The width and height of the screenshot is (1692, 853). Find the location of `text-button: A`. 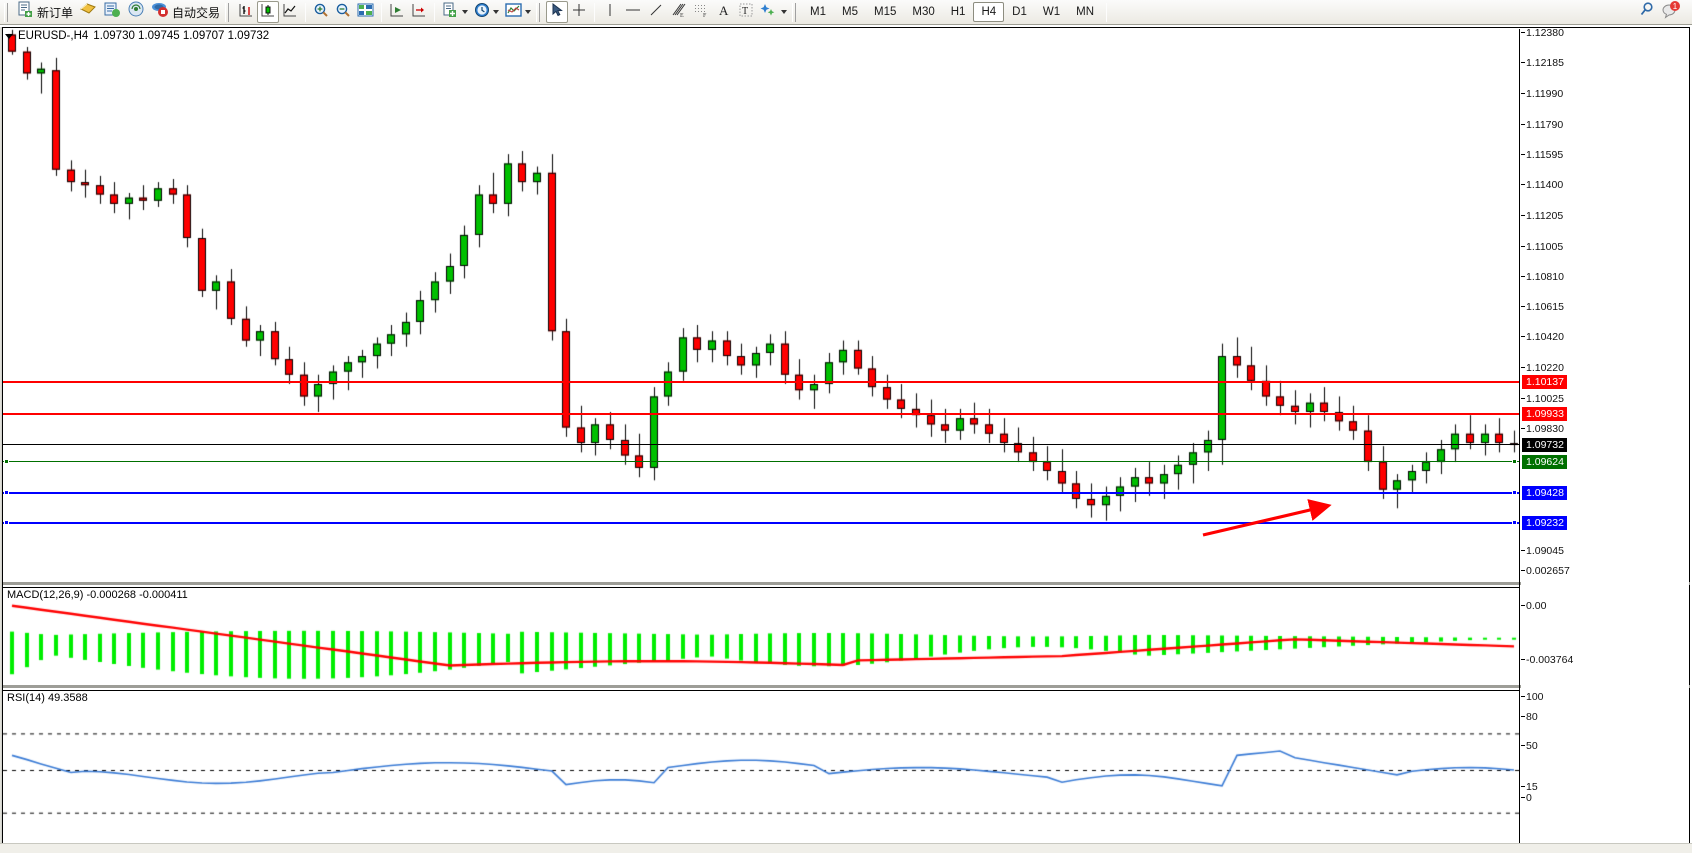

text-button: A is located at coordinates (724, 12).